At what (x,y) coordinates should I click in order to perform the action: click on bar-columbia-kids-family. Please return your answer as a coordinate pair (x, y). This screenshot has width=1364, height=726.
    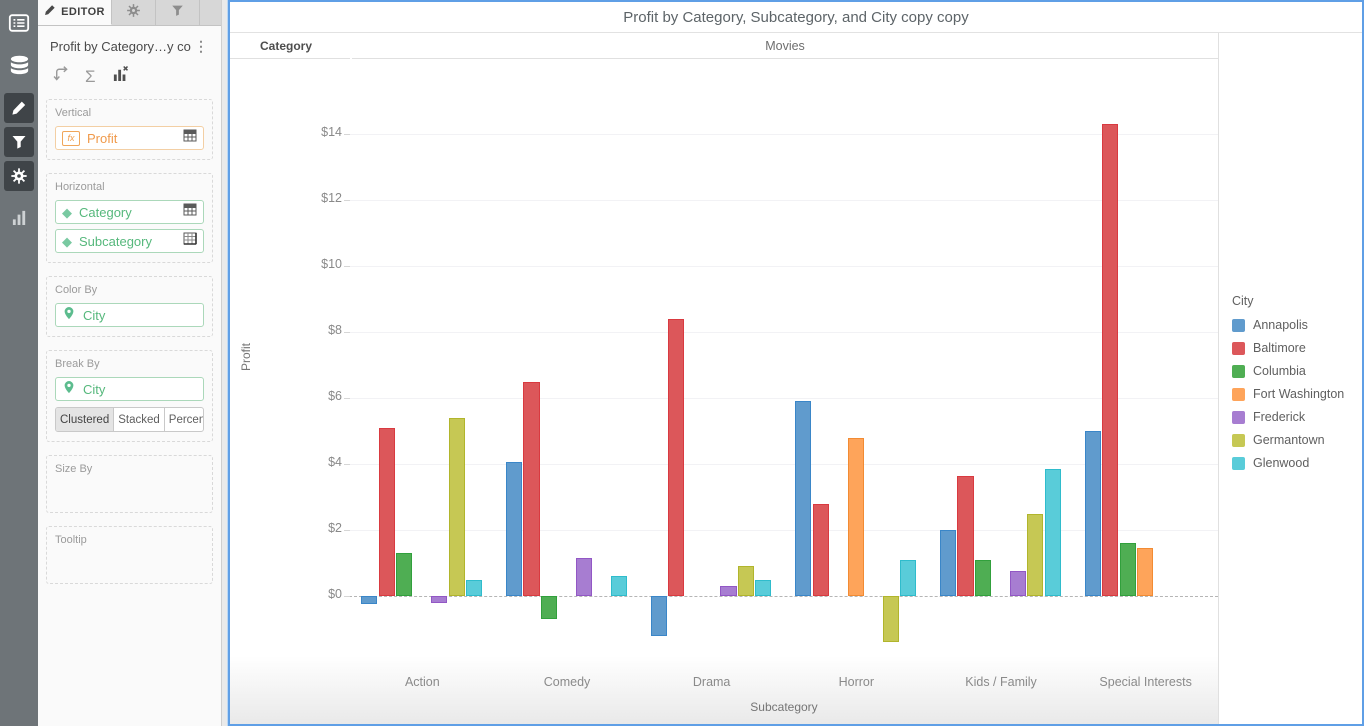
    Looking at the image, I should click on (983, 577).